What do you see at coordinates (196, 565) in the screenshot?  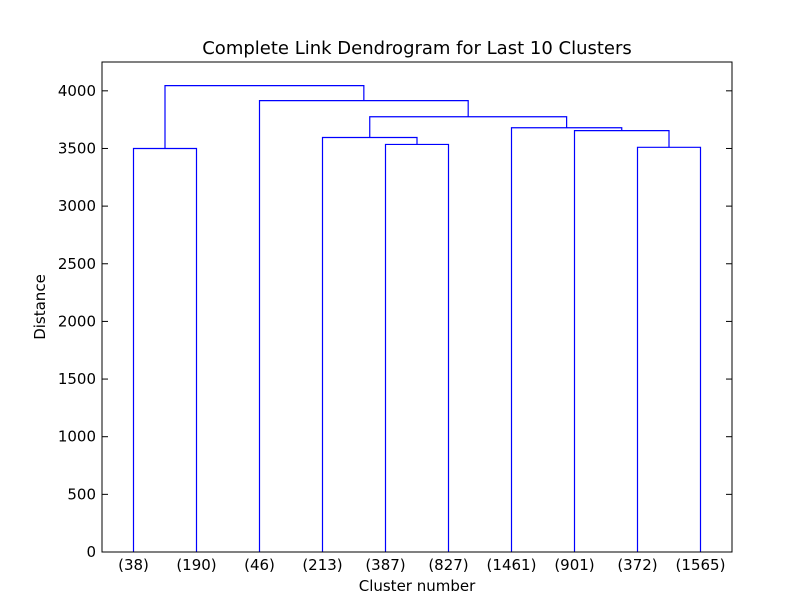 I see `x-tick-label: (190)` at bounding box center [196, 565].